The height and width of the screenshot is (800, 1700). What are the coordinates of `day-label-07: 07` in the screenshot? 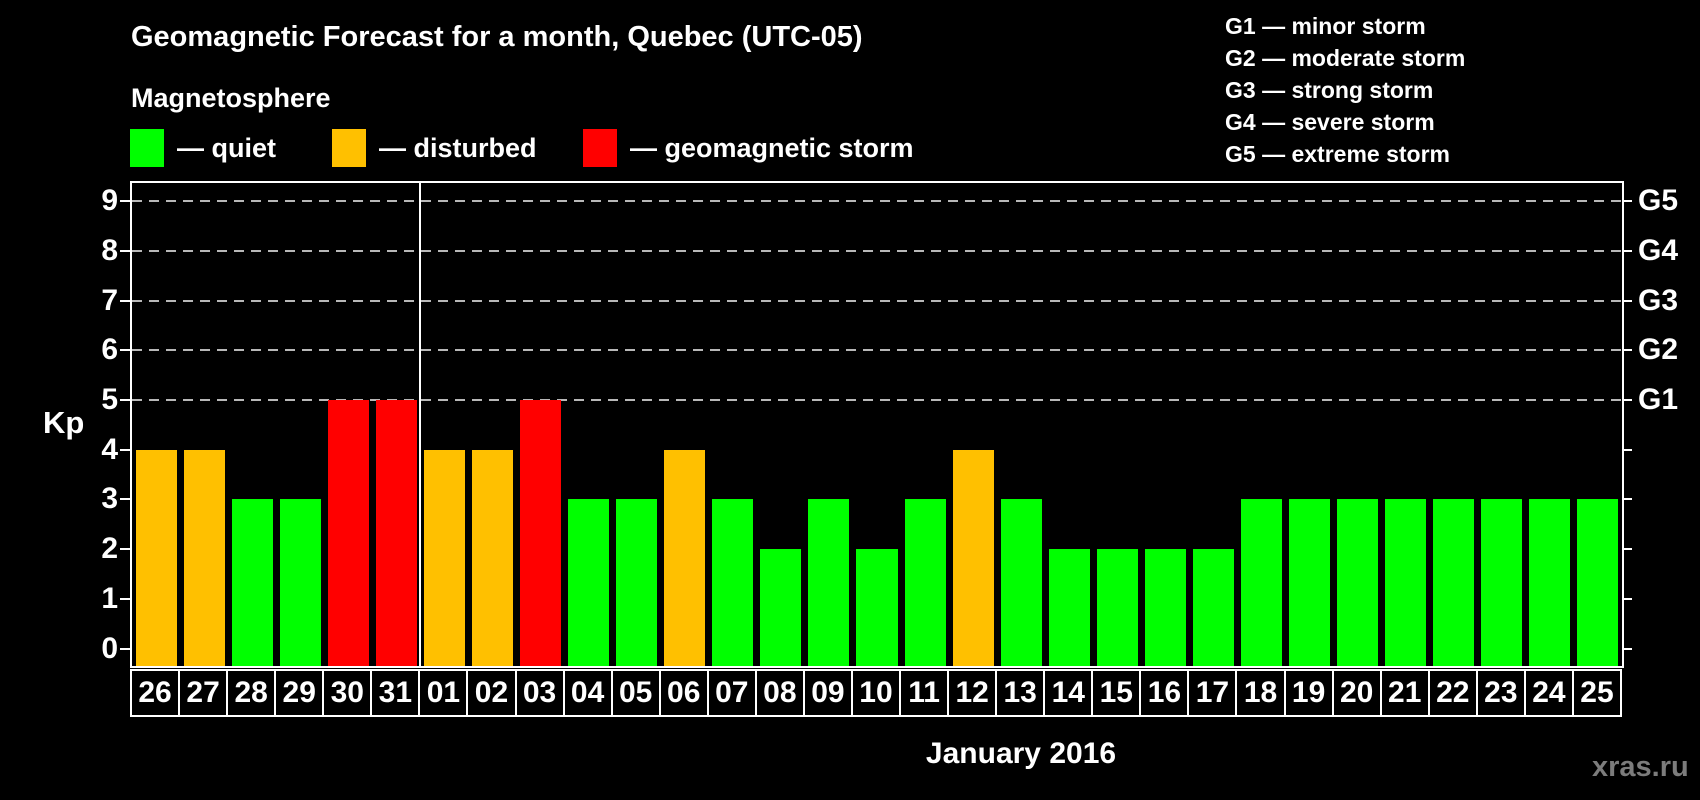 It's located at (731, 693).